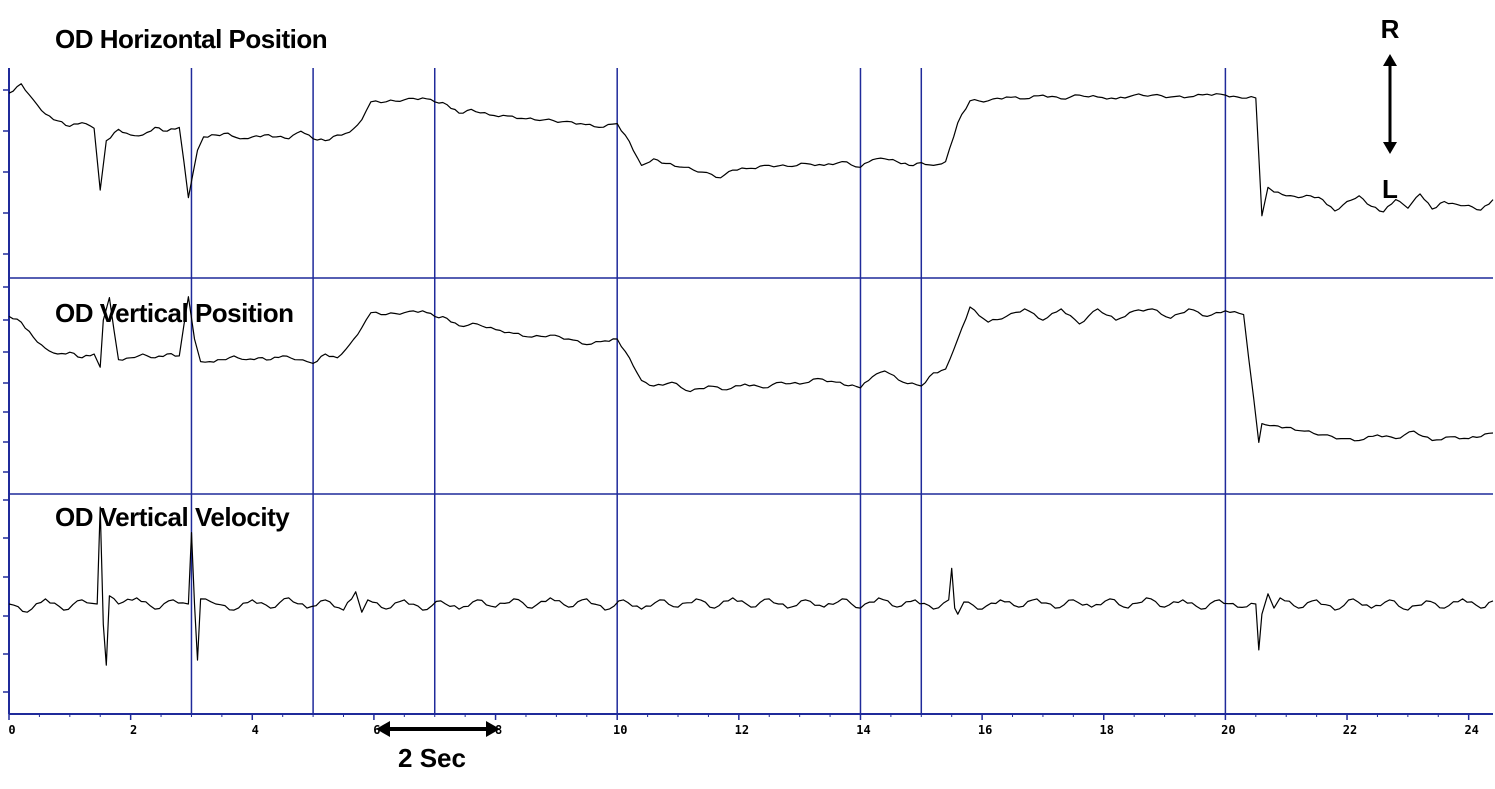 The height and width of the screenshot is (789, 1495). What do you see at coordinates (620, 730) in the screenshot?
I see `x-tick-label: 10` at bounding box center [620, 730].